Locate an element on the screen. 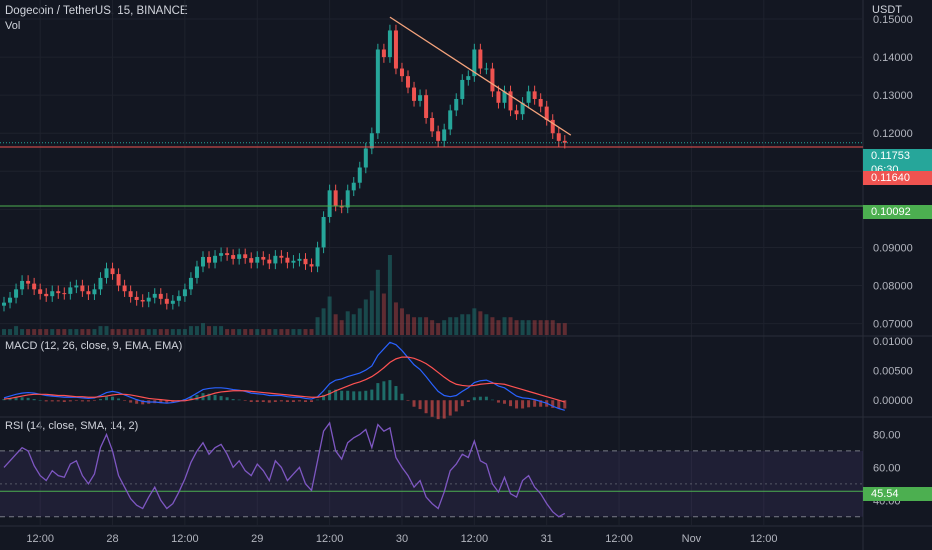 The height and width of the screenshot is (550, 932). volume-label: Vol is located at coordinates (13, 26).